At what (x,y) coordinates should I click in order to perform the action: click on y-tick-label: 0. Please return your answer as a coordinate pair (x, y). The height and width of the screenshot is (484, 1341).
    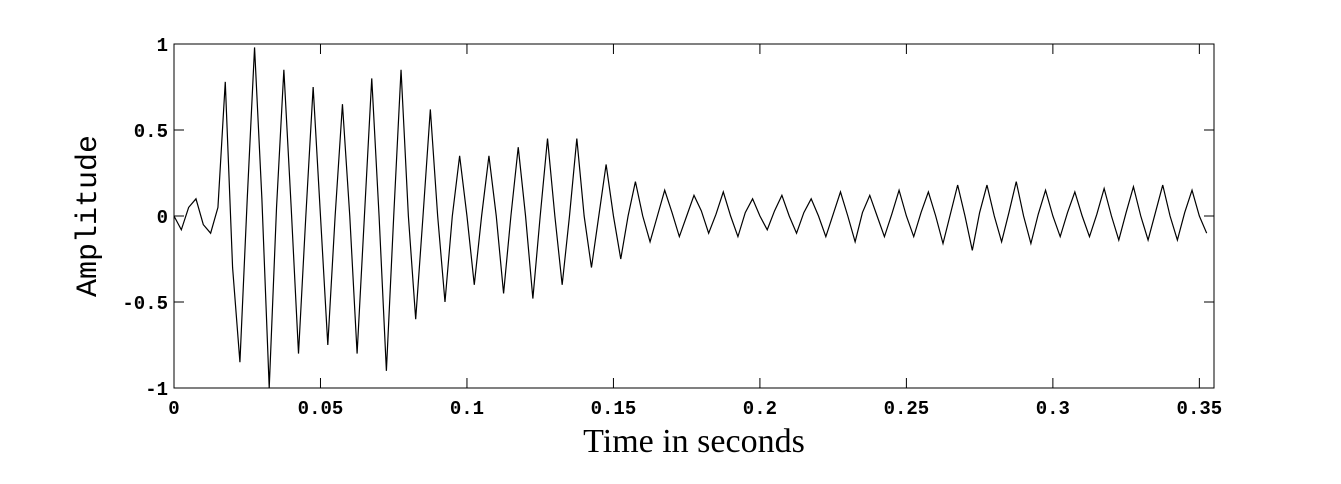
    Looking at the image, I should click on (162, 218).